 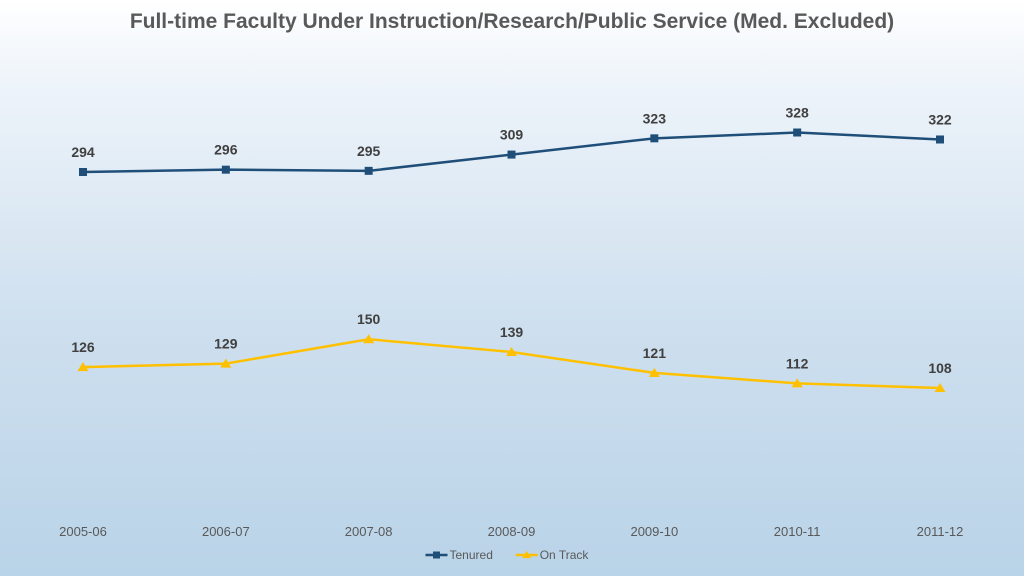 What do you see at coordinates (512, 332) in the screenshot?
I see `data-label-on-track: 139` at bounding box center [512, 332].